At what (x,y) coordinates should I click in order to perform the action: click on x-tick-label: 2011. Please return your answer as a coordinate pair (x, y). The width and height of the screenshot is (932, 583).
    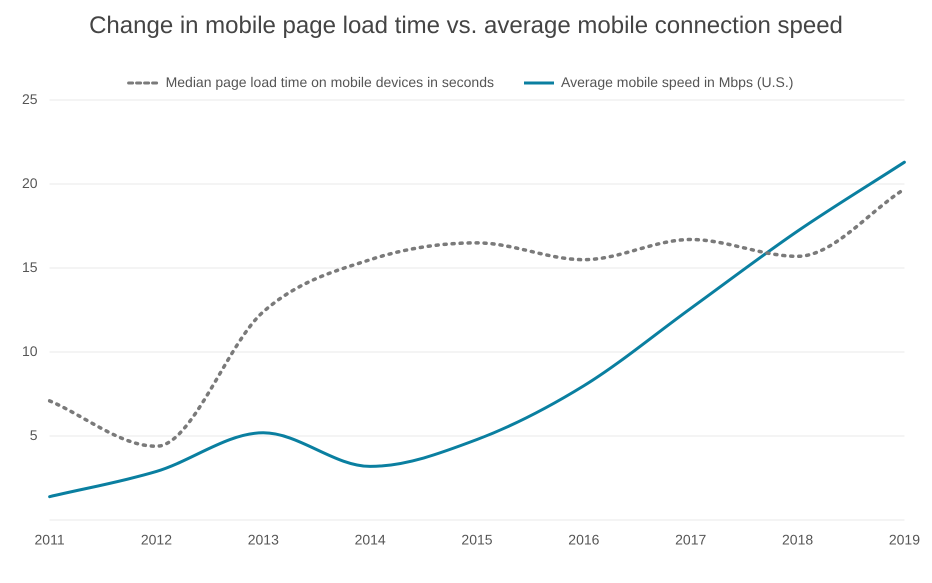
    Looking at the image, I should click on (49, 539).